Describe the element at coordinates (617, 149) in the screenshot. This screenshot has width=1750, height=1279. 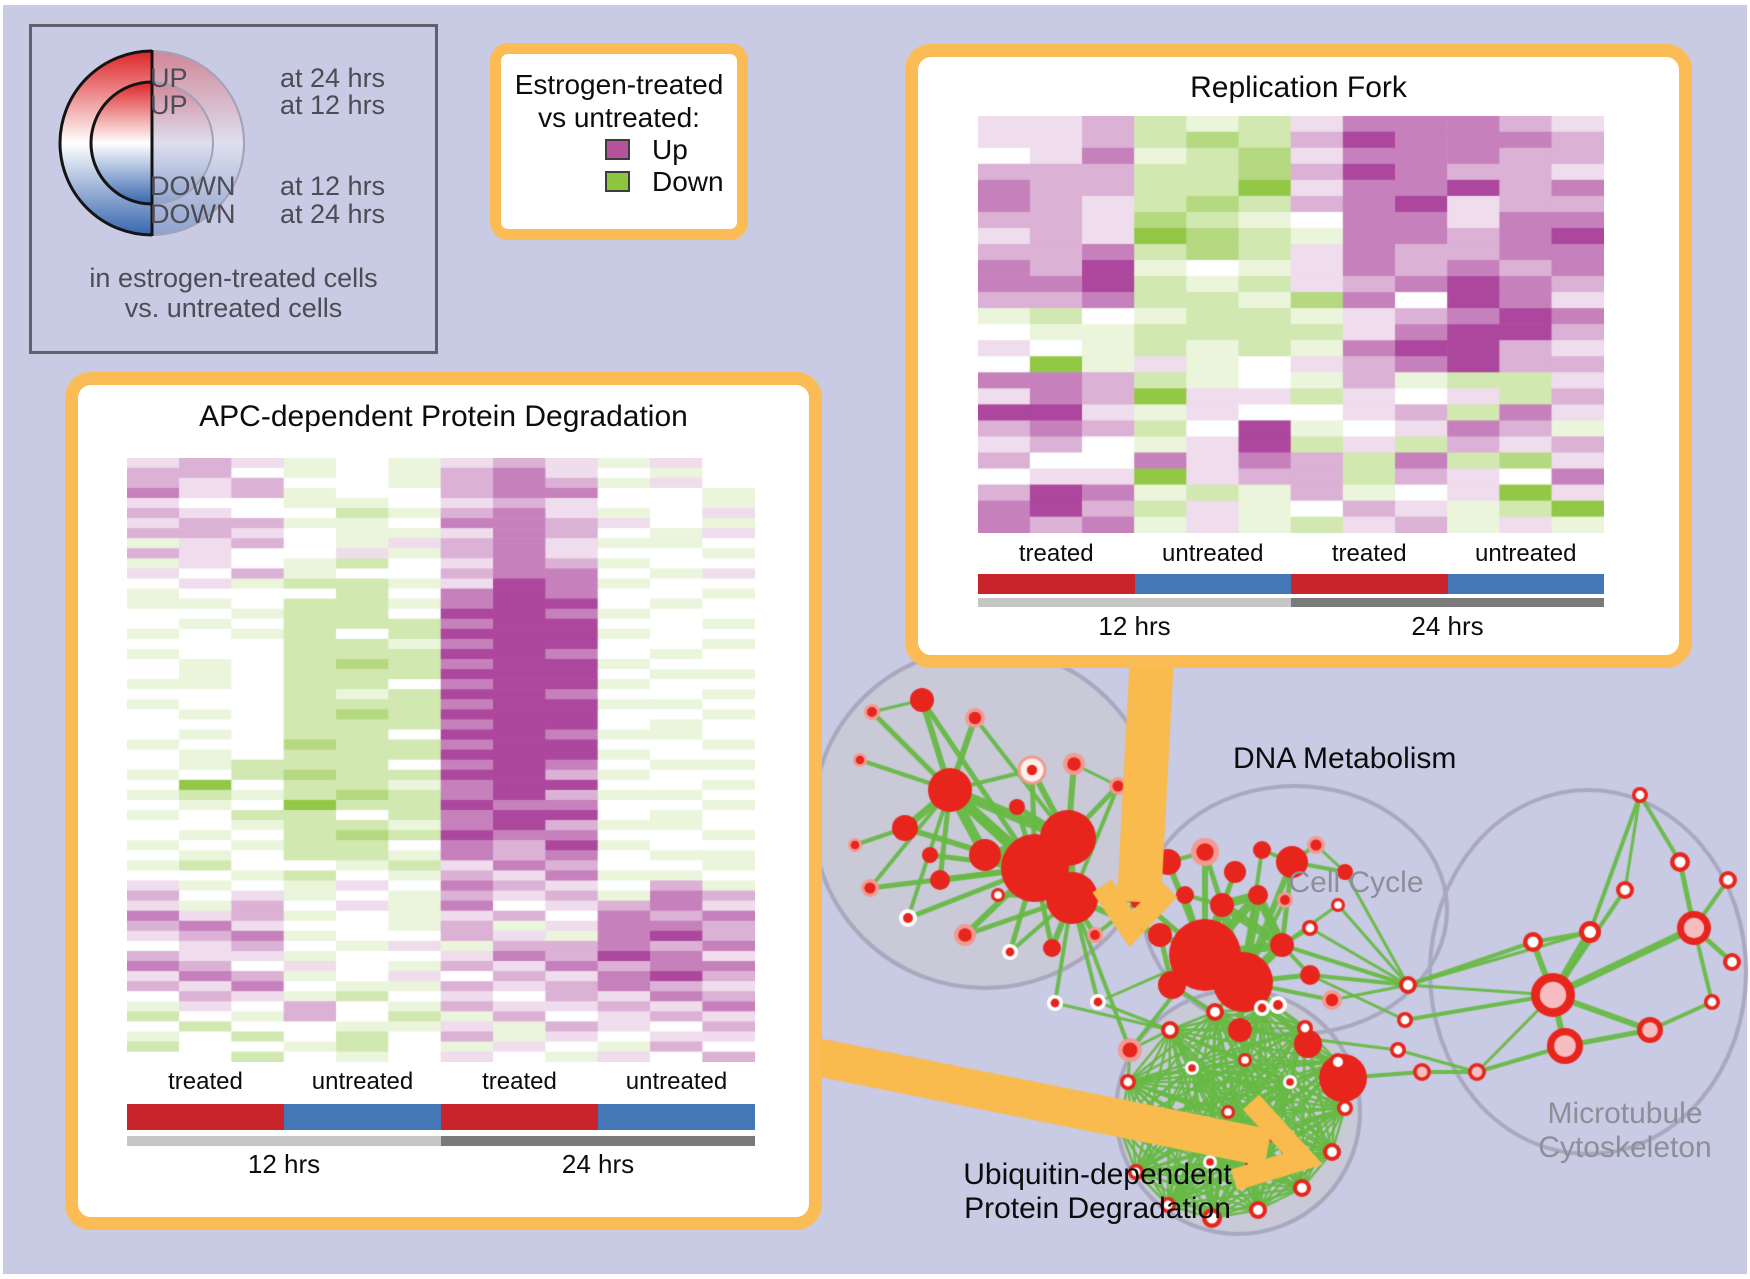
I see `up-color-swatch` at that location.